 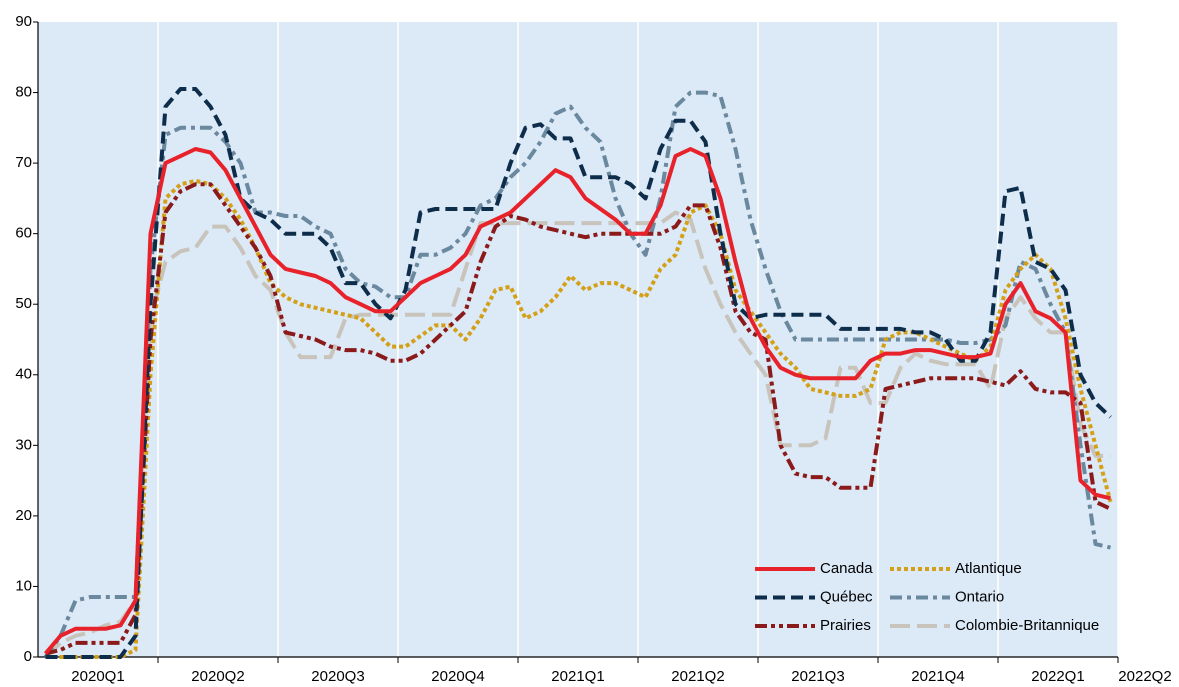 What do you see at coordinates (23, 374) in the screenshot?
I see `y-tick-label: 40` at bounding box center [23, 374].